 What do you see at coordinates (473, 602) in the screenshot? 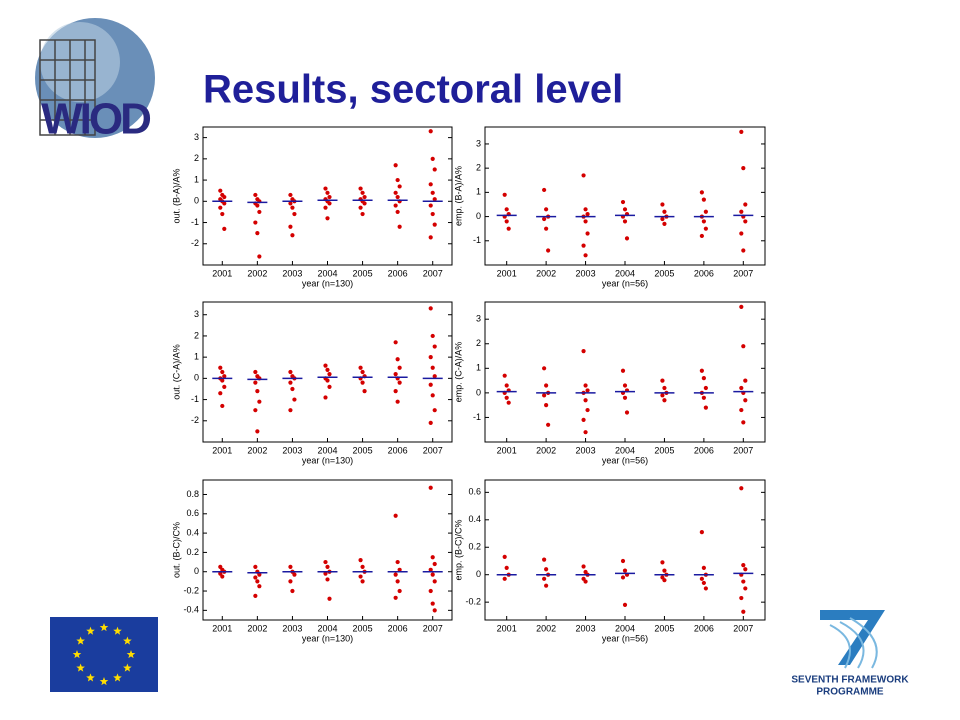
I see `y-tick-label: -0.2` at bounding box center [473, 602].